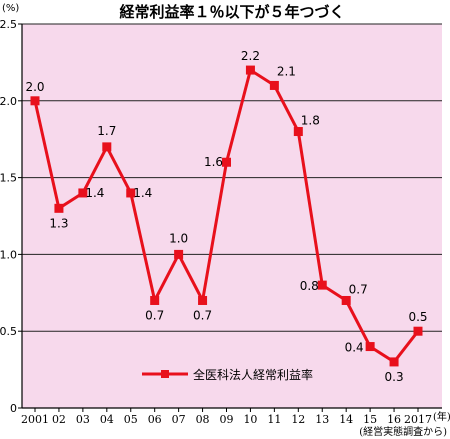  I want to click on y-axis-ticks: 0 0.5 1.0 1.5 2.0 2.5, so click(11, 216).